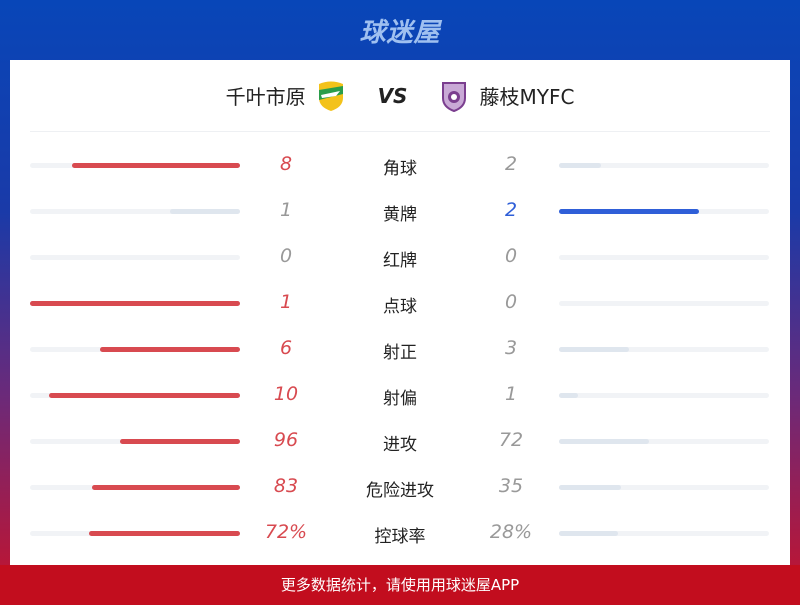 The image size is (800, 605). I want to click on home-value: 8, so click(286, 164).